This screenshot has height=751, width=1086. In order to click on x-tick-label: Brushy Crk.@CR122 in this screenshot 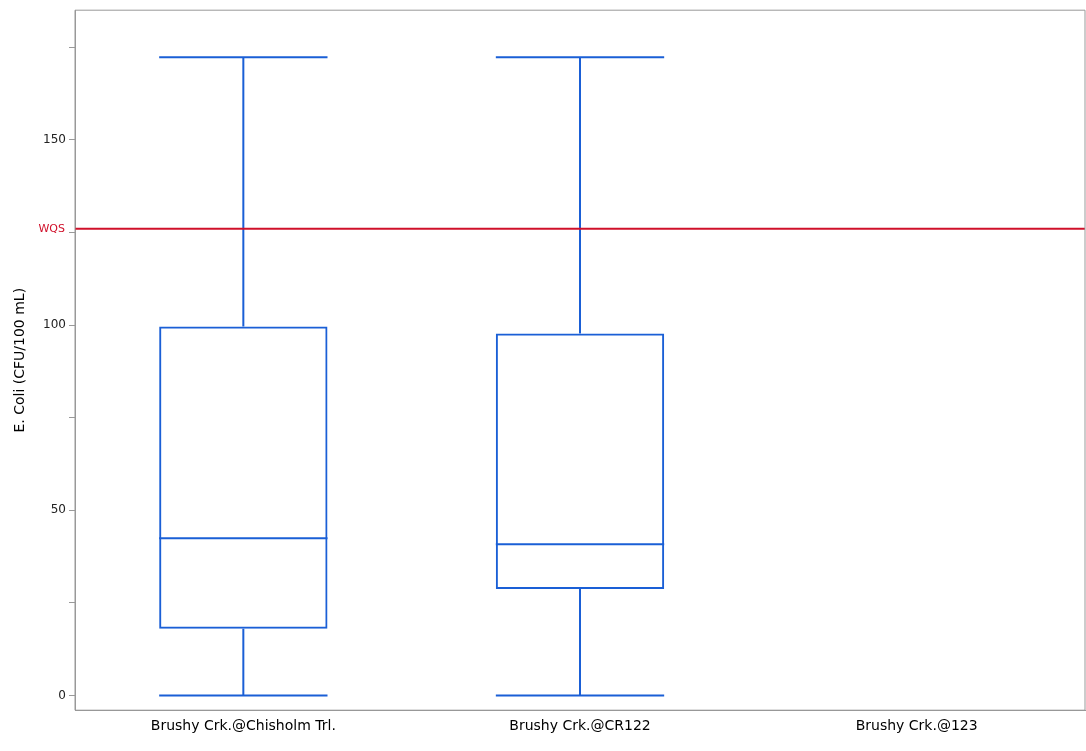, I will do `click(580, 725)`.